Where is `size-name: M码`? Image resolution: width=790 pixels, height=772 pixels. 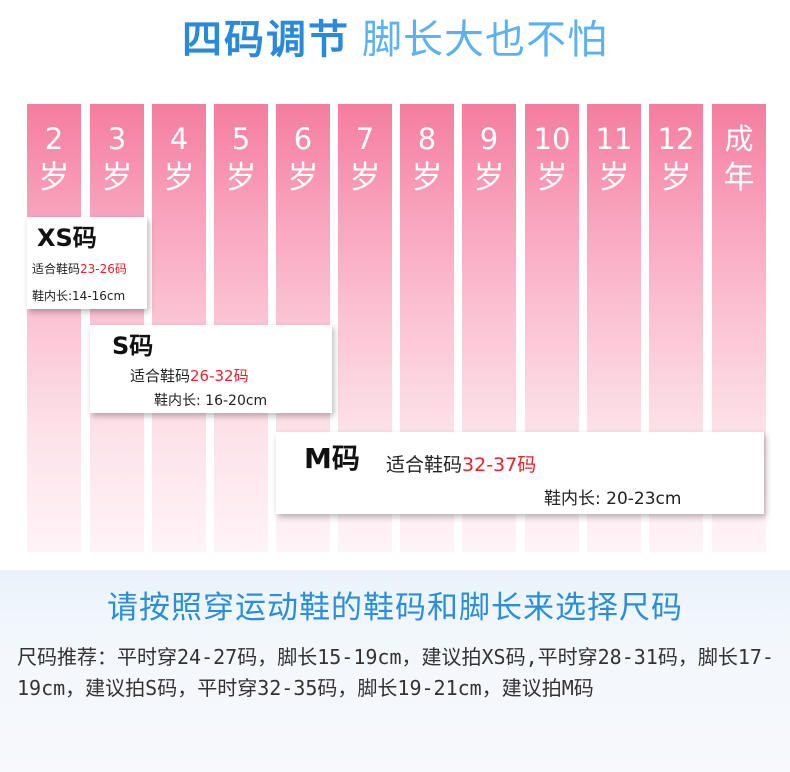
size-name: M码 is located at coordinates (332, 458).